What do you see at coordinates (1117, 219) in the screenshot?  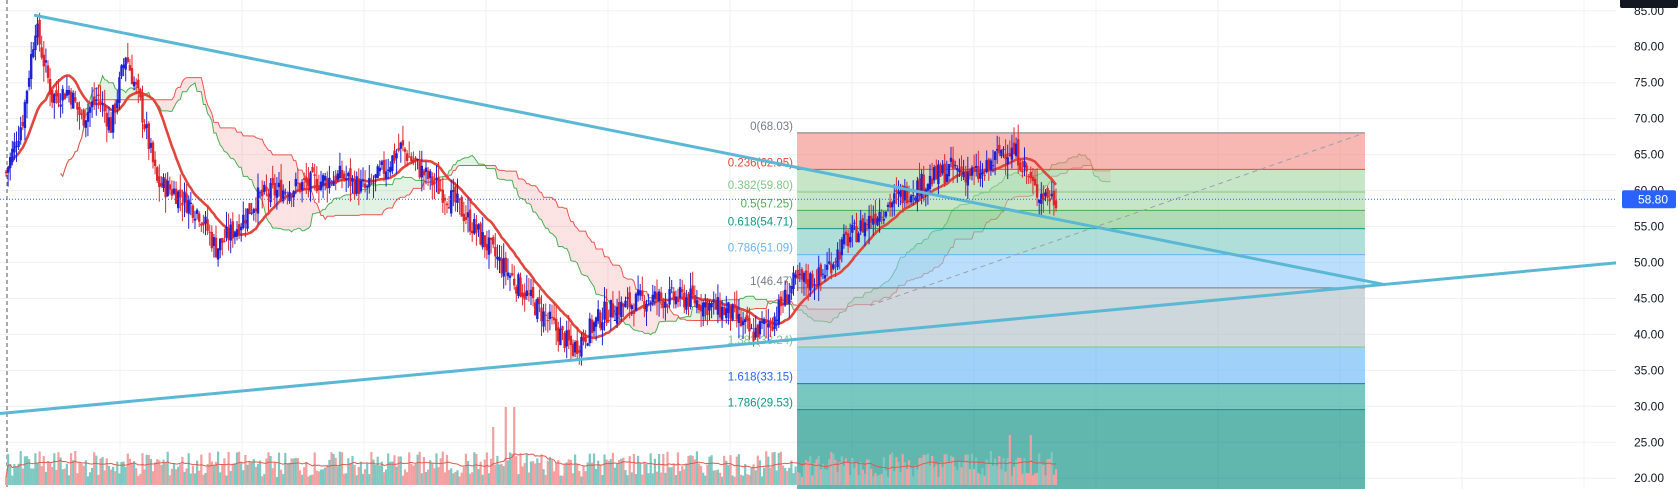 I see `fib-trend-line` at bounding box center [1117, 219].